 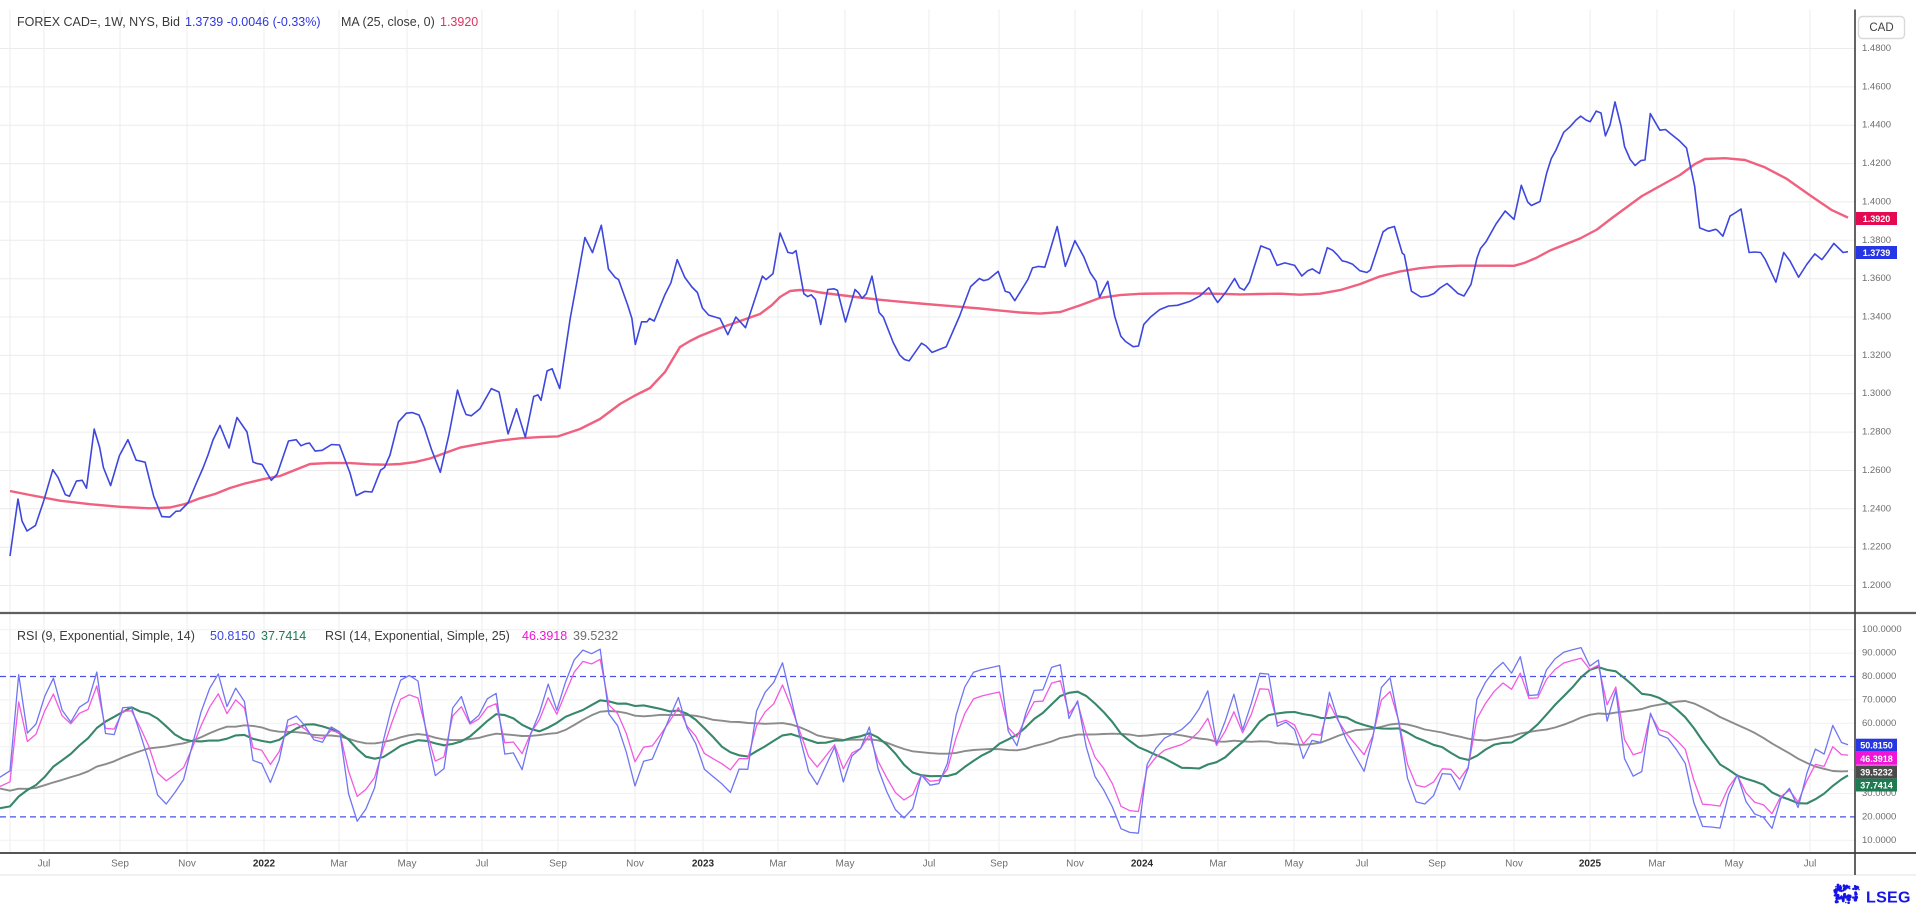 What do you see at coordinates (1876, 317) in the screenshot?
I see `svg-text: 1.3400` at bounding box center [1876, 317].